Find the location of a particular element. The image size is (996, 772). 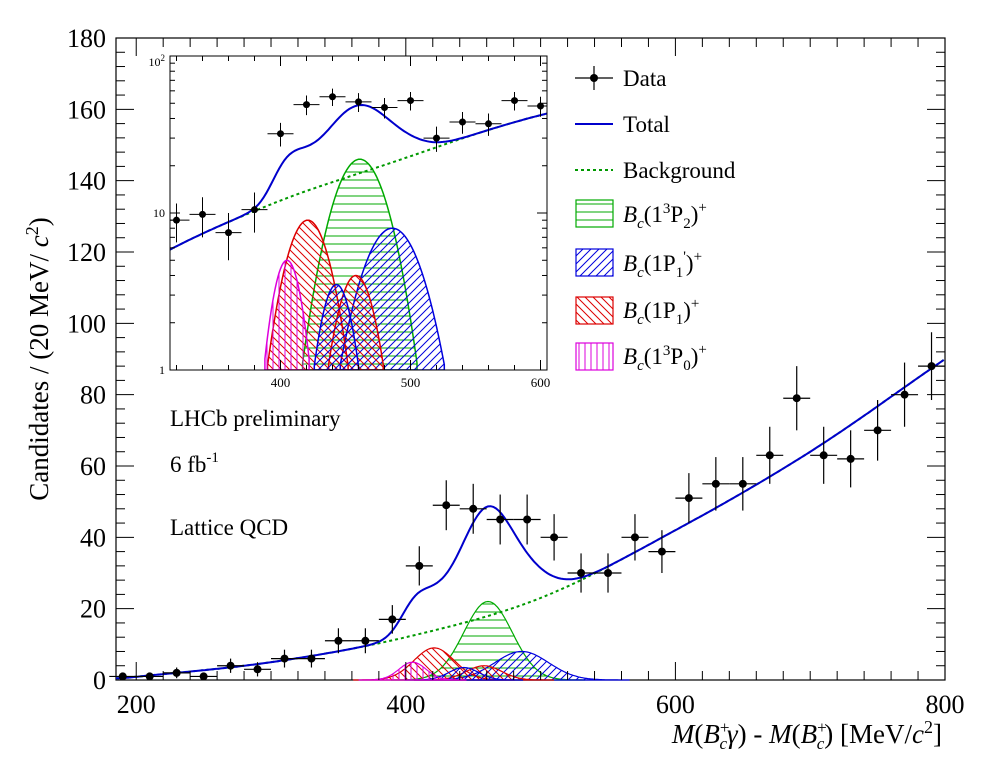

annotation-lattice: Lattice QCD is located at coordinates (229, 527).